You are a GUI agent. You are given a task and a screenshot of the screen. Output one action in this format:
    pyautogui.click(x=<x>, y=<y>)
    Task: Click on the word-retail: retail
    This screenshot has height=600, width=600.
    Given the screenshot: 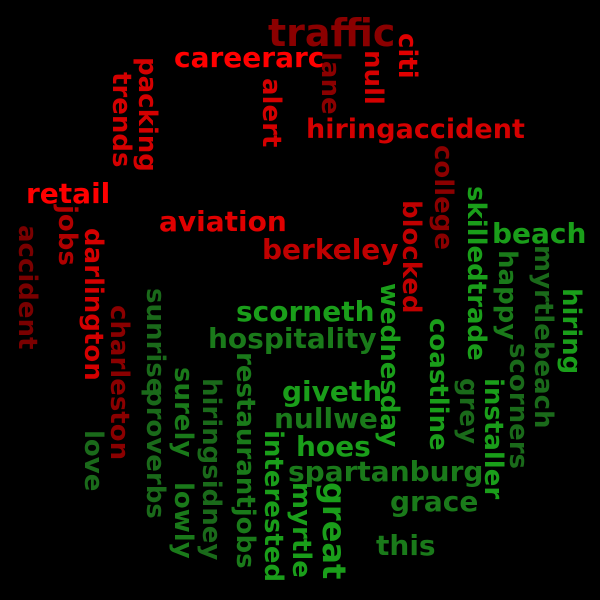 What is the action you would take?
    pyautogui.click(x=68, y=193)
    